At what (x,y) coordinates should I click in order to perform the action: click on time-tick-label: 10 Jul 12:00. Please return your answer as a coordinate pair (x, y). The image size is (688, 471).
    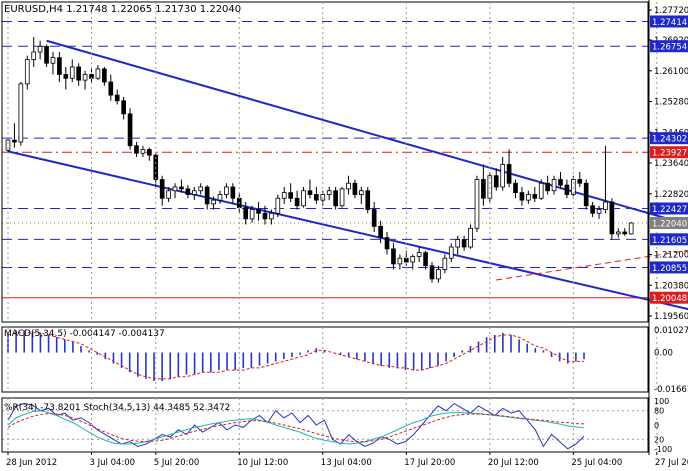
    Looking at the image, I should click on (262, 462).